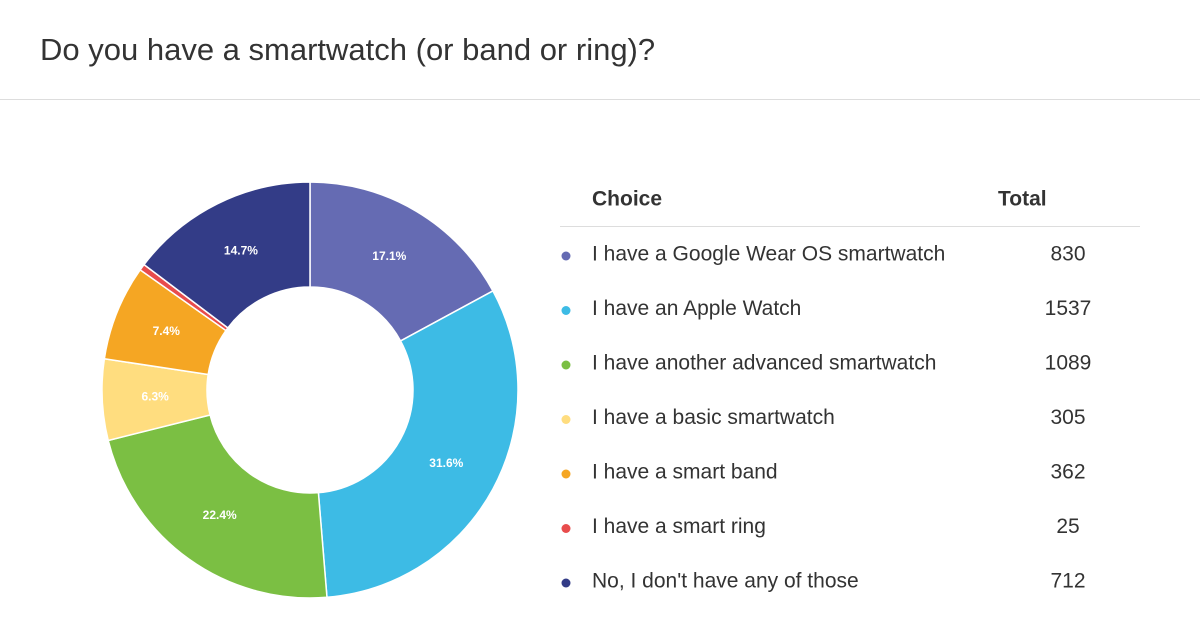  What do you see at coordinates (1067, 417) in the screenshot?
I see `total-value: 305` at bounding box center [1067, 417].